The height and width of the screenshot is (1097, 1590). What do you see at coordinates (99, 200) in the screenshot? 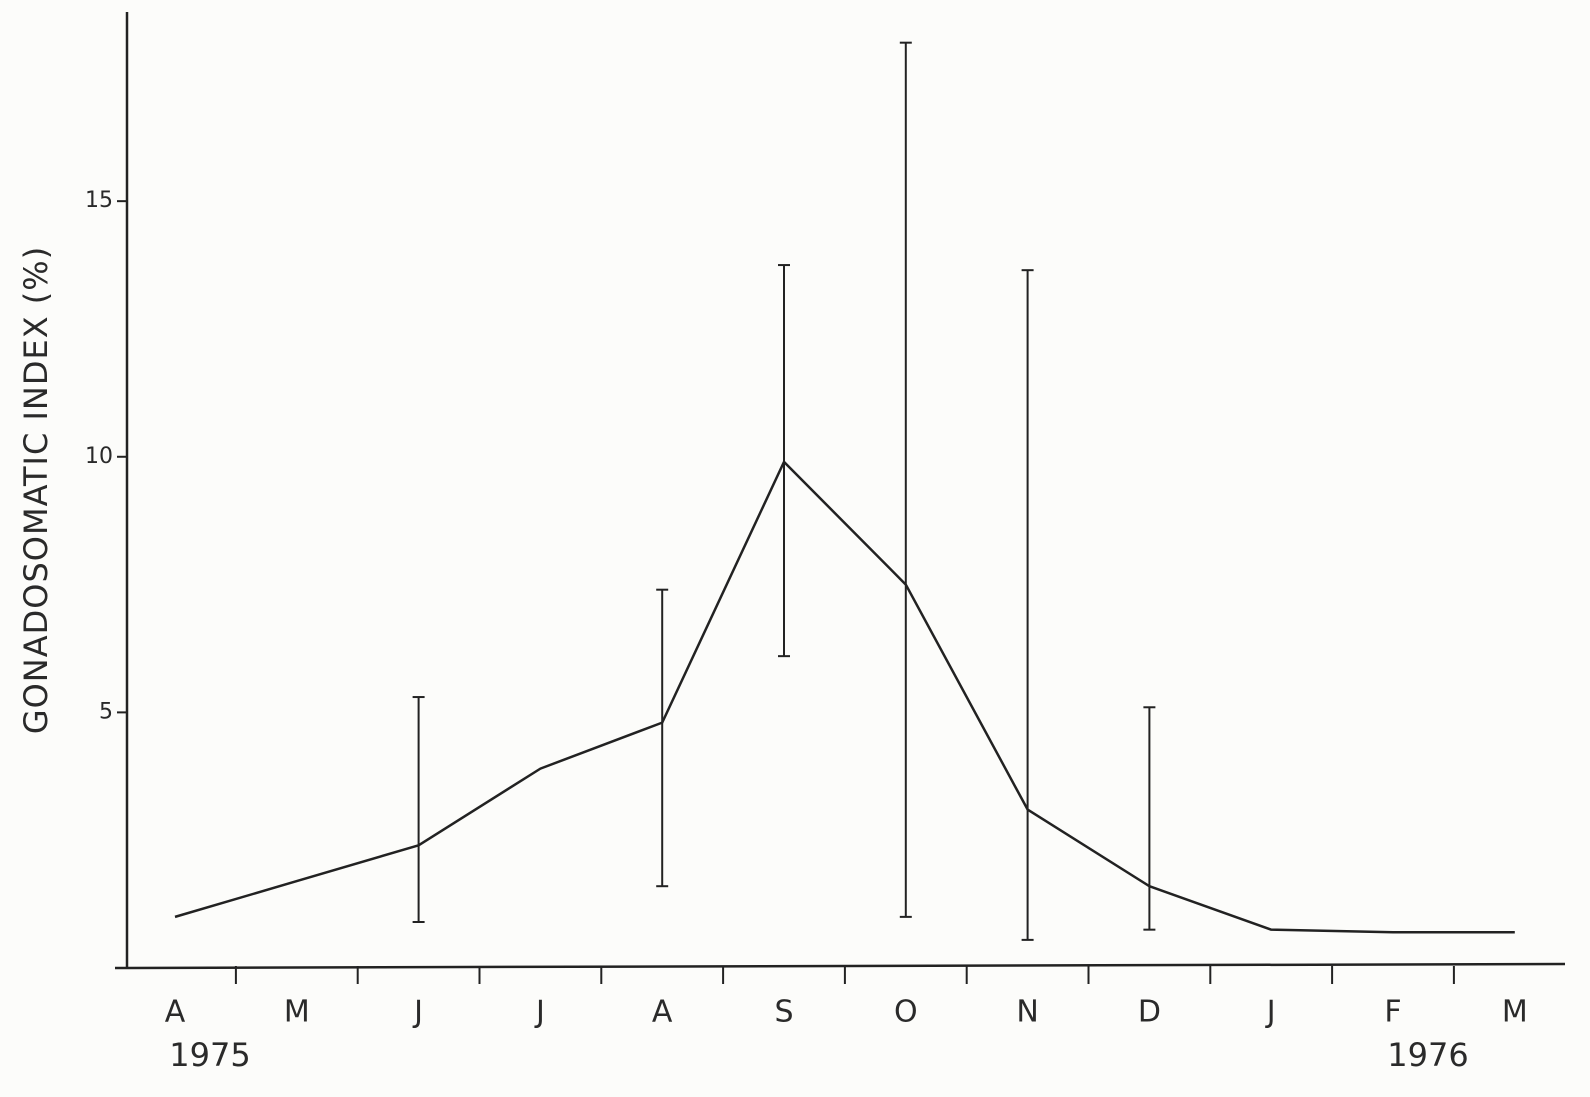
I see `y-tick-label: 15` at bounding box center [99, 200].